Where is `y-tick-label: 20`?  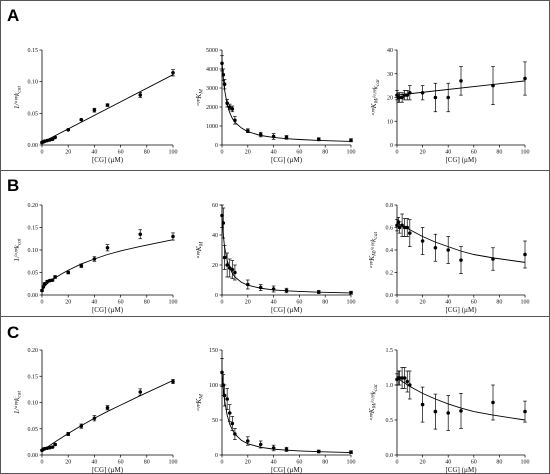
y-tick-label: 20 is located at coordinates (390, 99).